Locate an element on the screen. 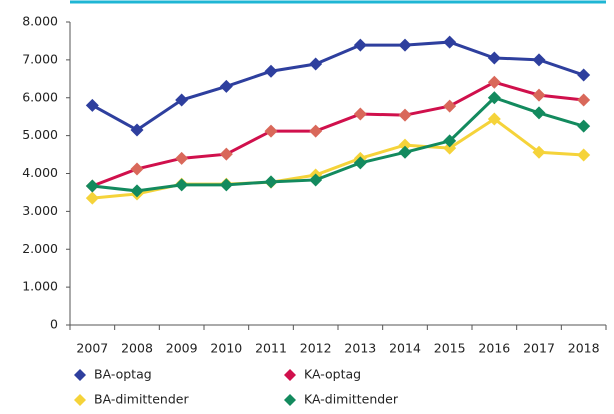  x-tick-label: 2016 is located at coordinates (494, 348).